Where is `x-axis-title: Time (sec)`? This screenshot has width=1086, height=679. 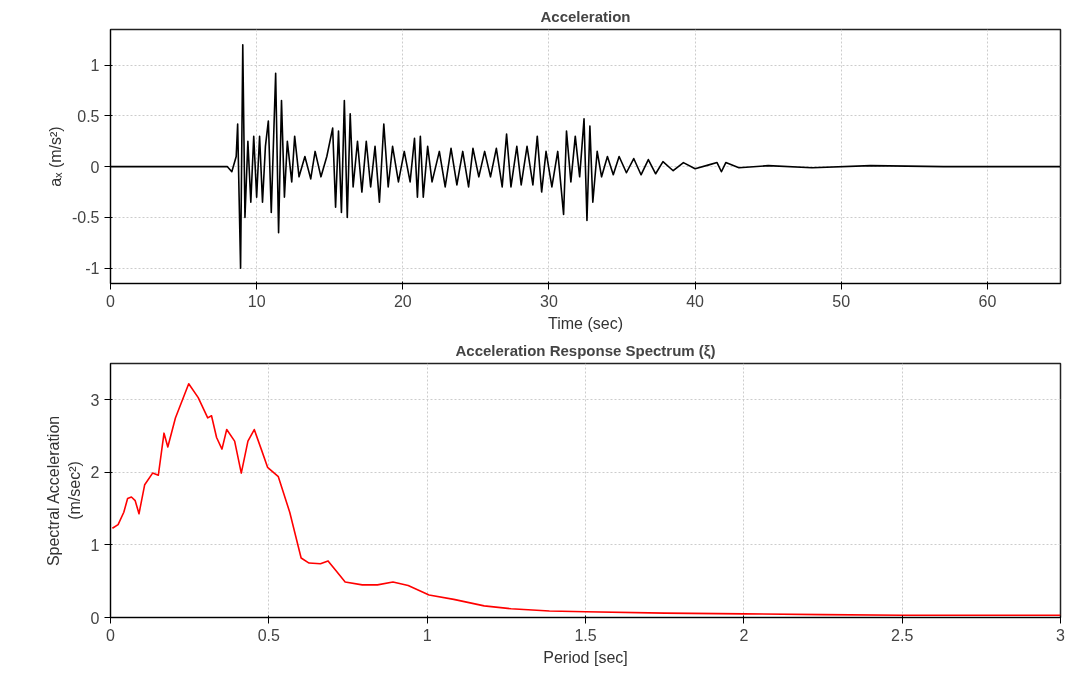
x-axis-title: Time (sec) is located at coordinates (585, 323).